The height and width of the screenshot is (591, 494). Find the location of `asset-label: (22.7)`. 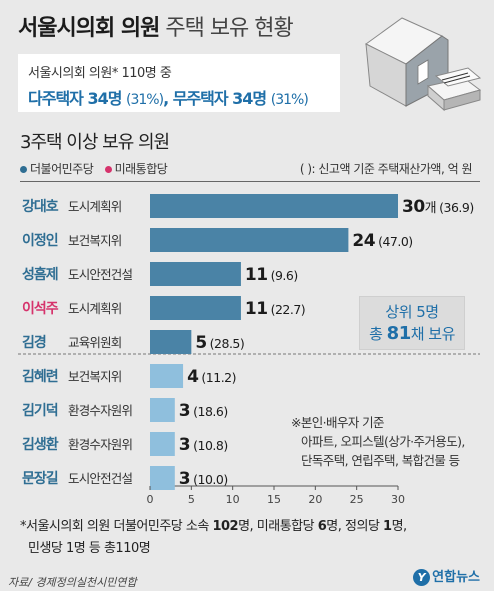

asset-label: (22.7) is located at coordinates (288, 309).